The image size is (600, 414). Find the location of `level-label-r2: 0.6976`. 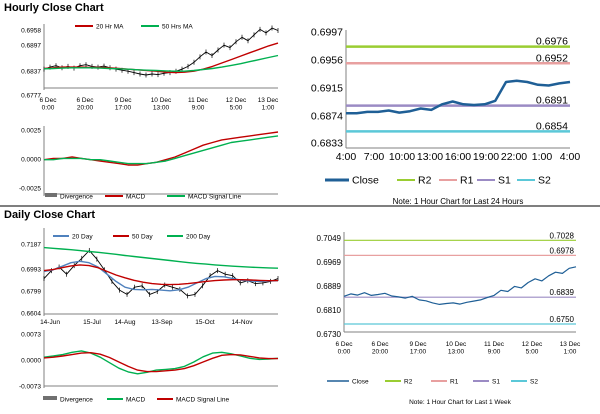

level-label-r2: 0.6976 is located at coordinates (552, 42).